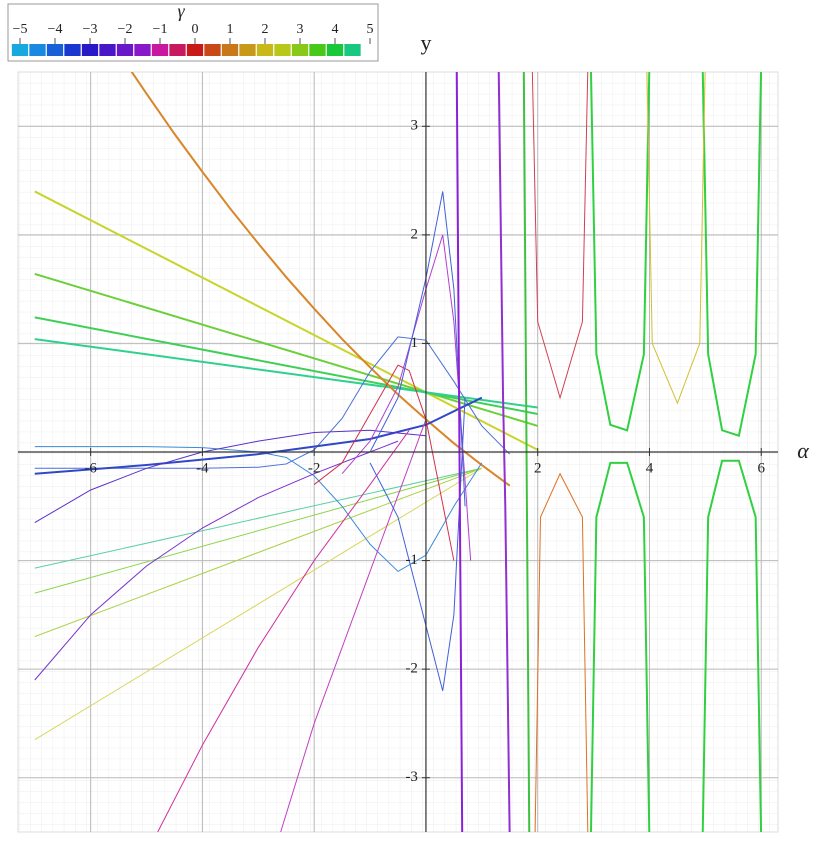 The width and height of the screenshot is (820, 855). What do you see at coordinates (414, 343) in the screenshot?
I see `y-tick-label: 1` at bounding box center [414, 343].